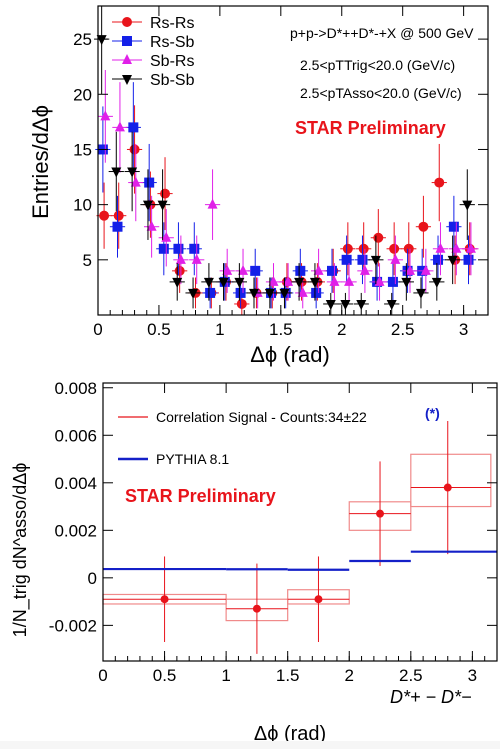  I want to click on legend-label: Rs-Sb, so click(172, 42).